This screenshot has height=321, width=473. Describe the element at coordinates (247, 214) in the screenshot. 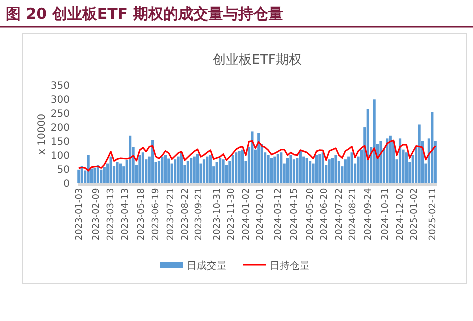

I see `x-tick-label: 2024-01-02` at that location.